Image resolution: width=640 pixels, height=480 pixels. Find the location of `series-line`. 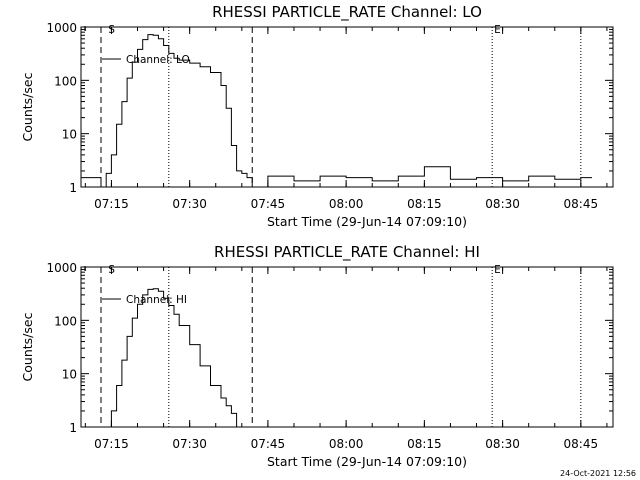

series-line is located at coordinates (172, 358).